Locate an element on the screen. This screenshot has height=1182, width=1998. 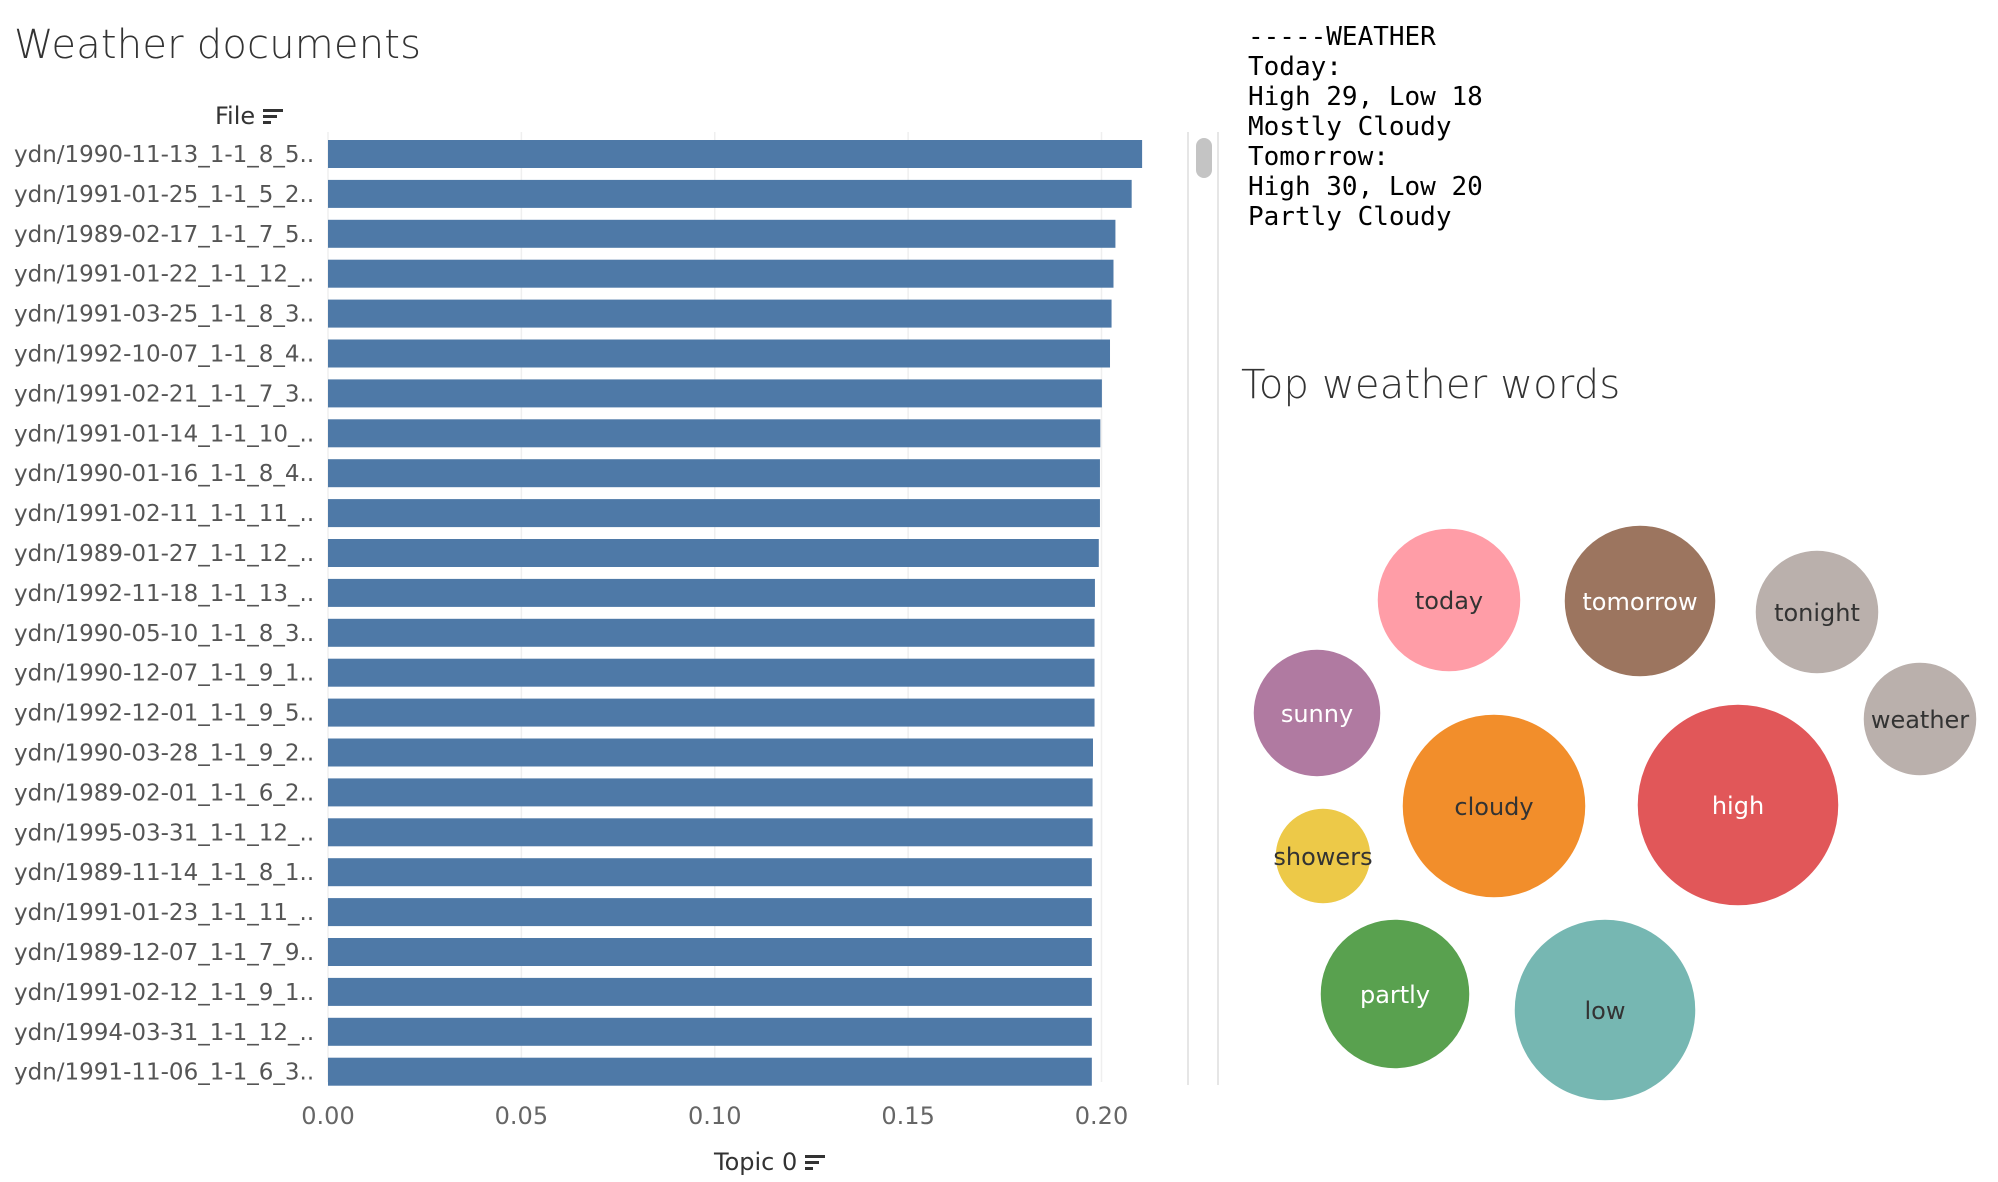
file-label: ydn/1989-02-01_1-1_6_2.. is located at coordinates (164, 793).